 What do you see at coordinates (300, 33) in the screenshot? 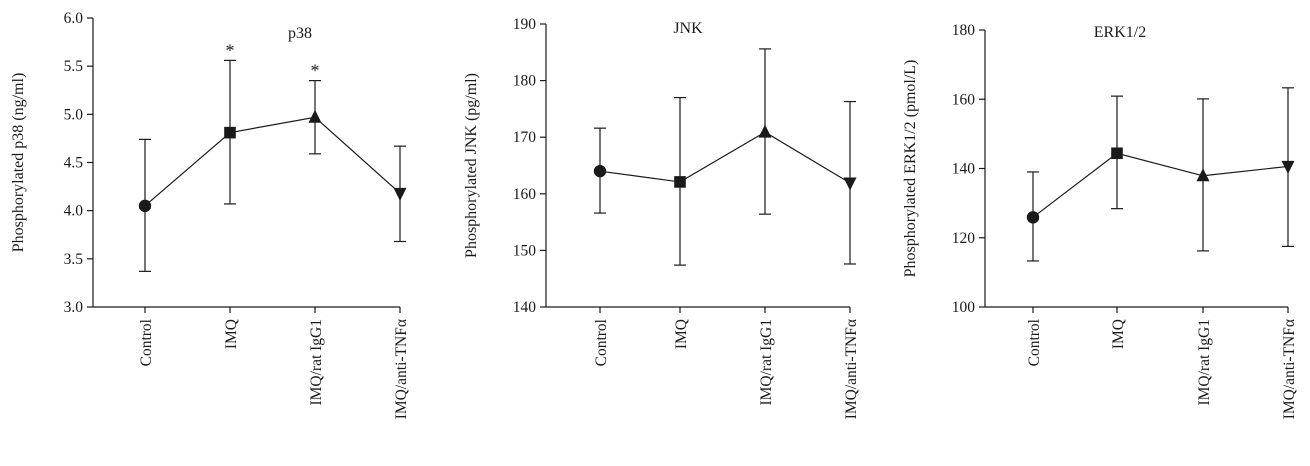
I see `chart-title: p38` at bounding box center [300, 33].